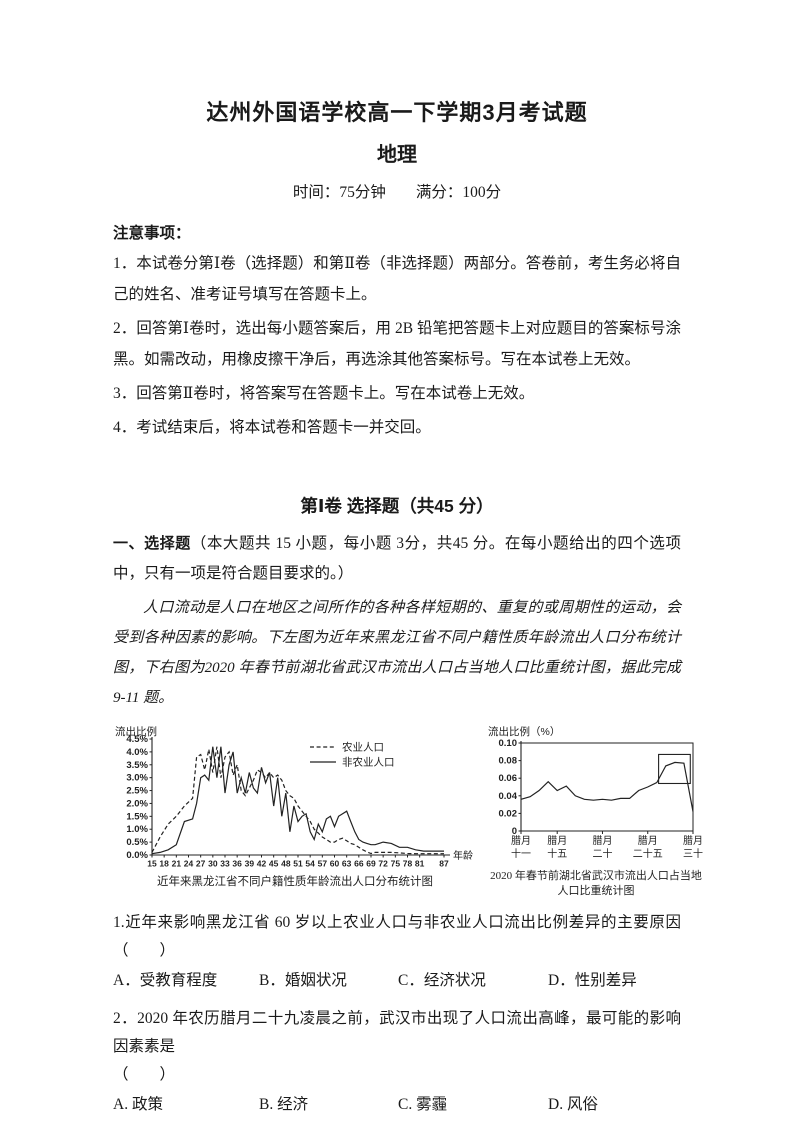  I want to click on left-chart-caption: 近年来黑龙江省不同户籍性质年龄流出人口分布统计图, so click(295, 882).